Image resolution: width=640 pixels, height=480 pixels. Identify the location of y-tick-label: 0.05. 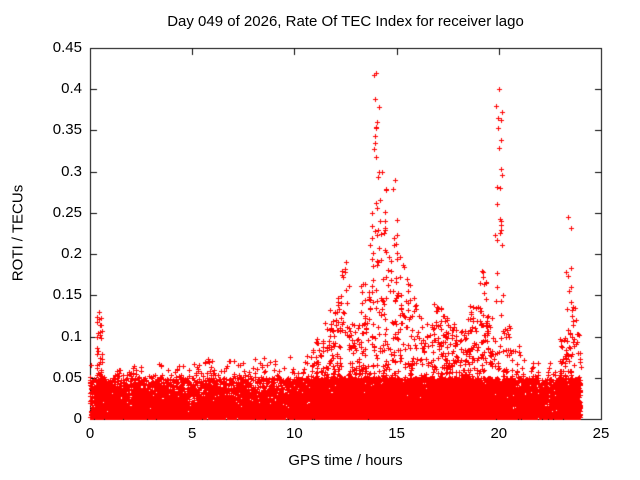
(67, 377).